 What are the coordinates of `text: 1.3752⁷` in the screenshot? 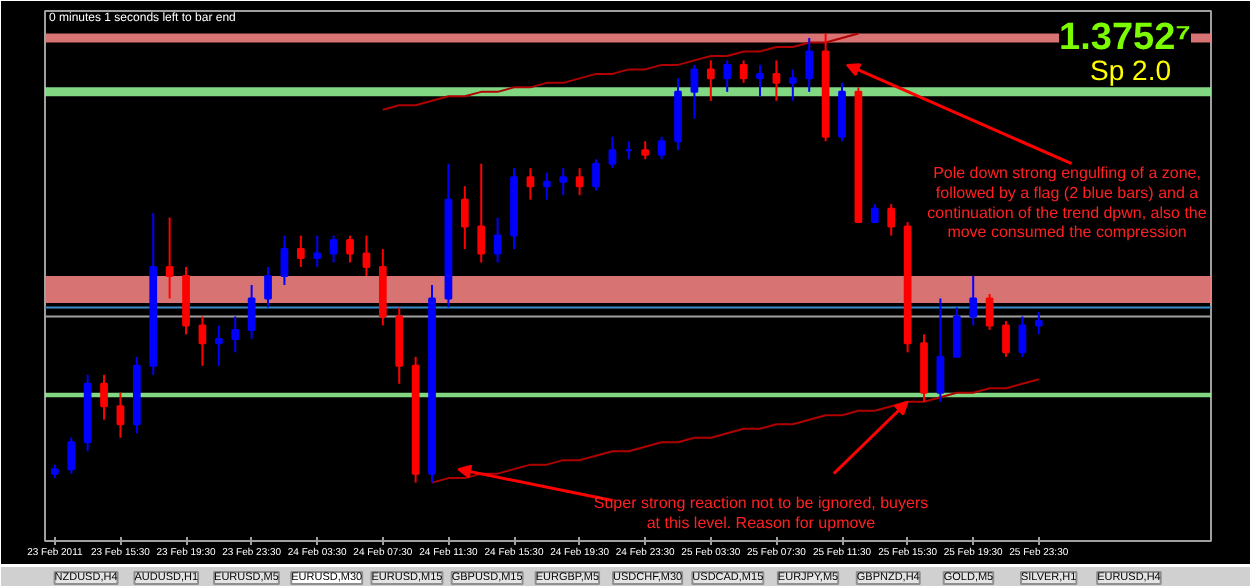 It's located at (1125, 37).